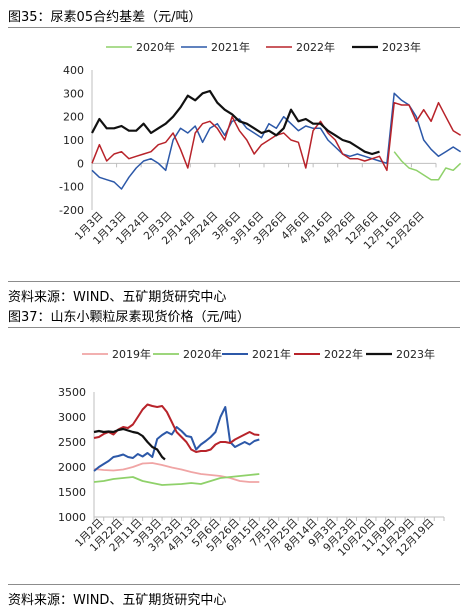 This screenshot has width=467, height=613. What do you see at coordinates (234, 327) in the screenshot?
I see `figure37-top-rule` at bounding box center [234, 327].